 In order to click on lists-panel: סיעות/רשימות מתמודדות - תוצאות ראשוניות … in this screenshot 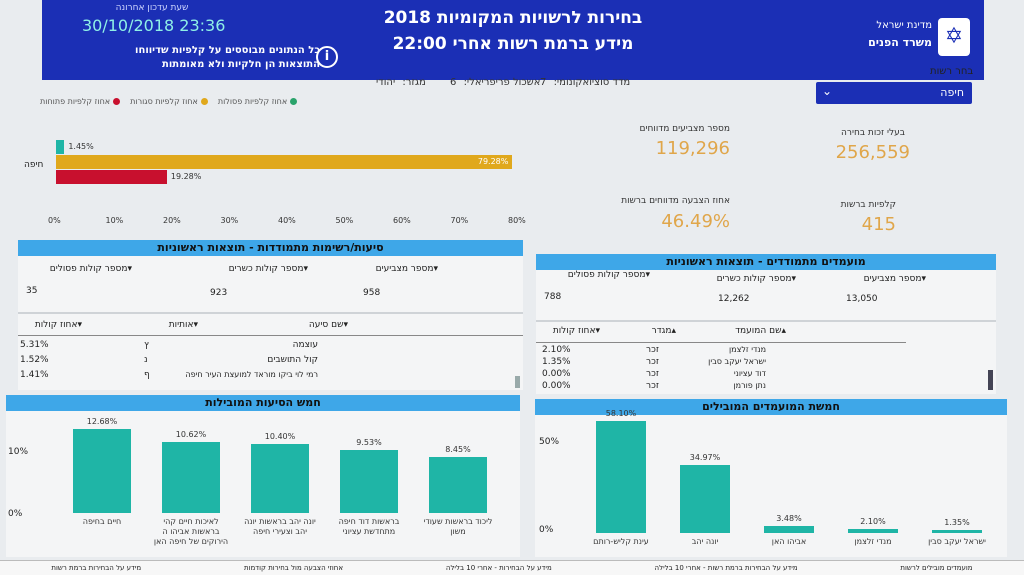, I will do `click(270, 315)`.